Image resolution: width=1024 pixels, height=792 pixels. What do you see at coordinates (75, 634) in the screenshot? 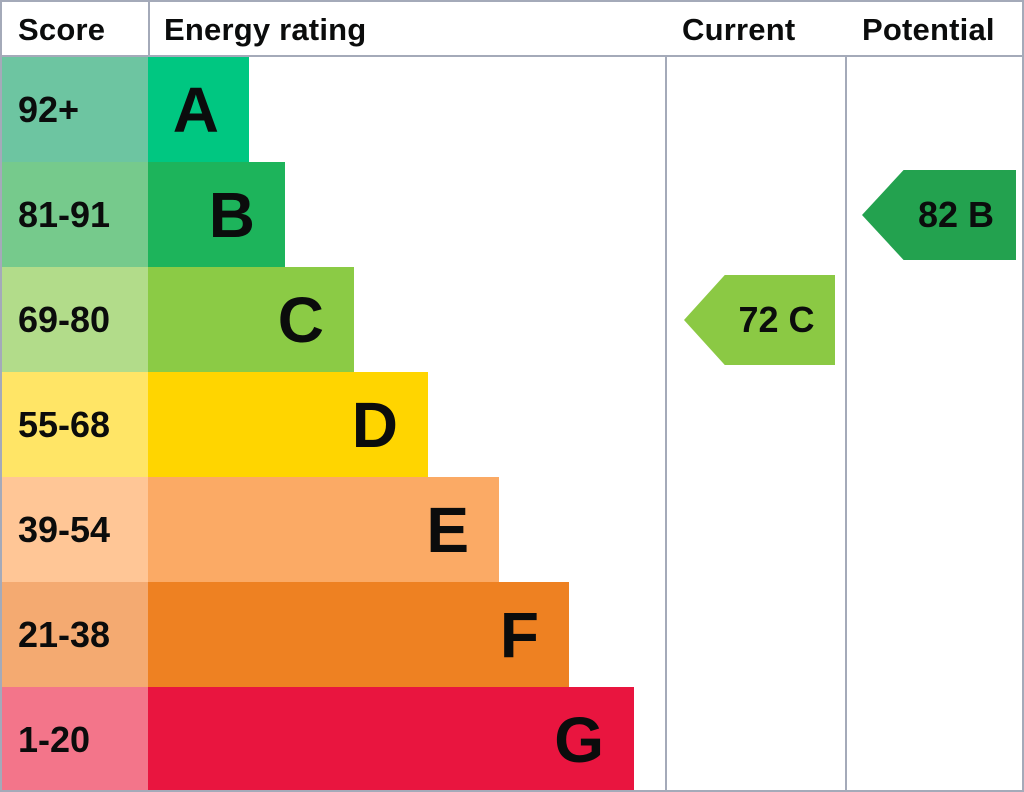
I see `score-range-f: 21-38` at bounding box center [75, 634].